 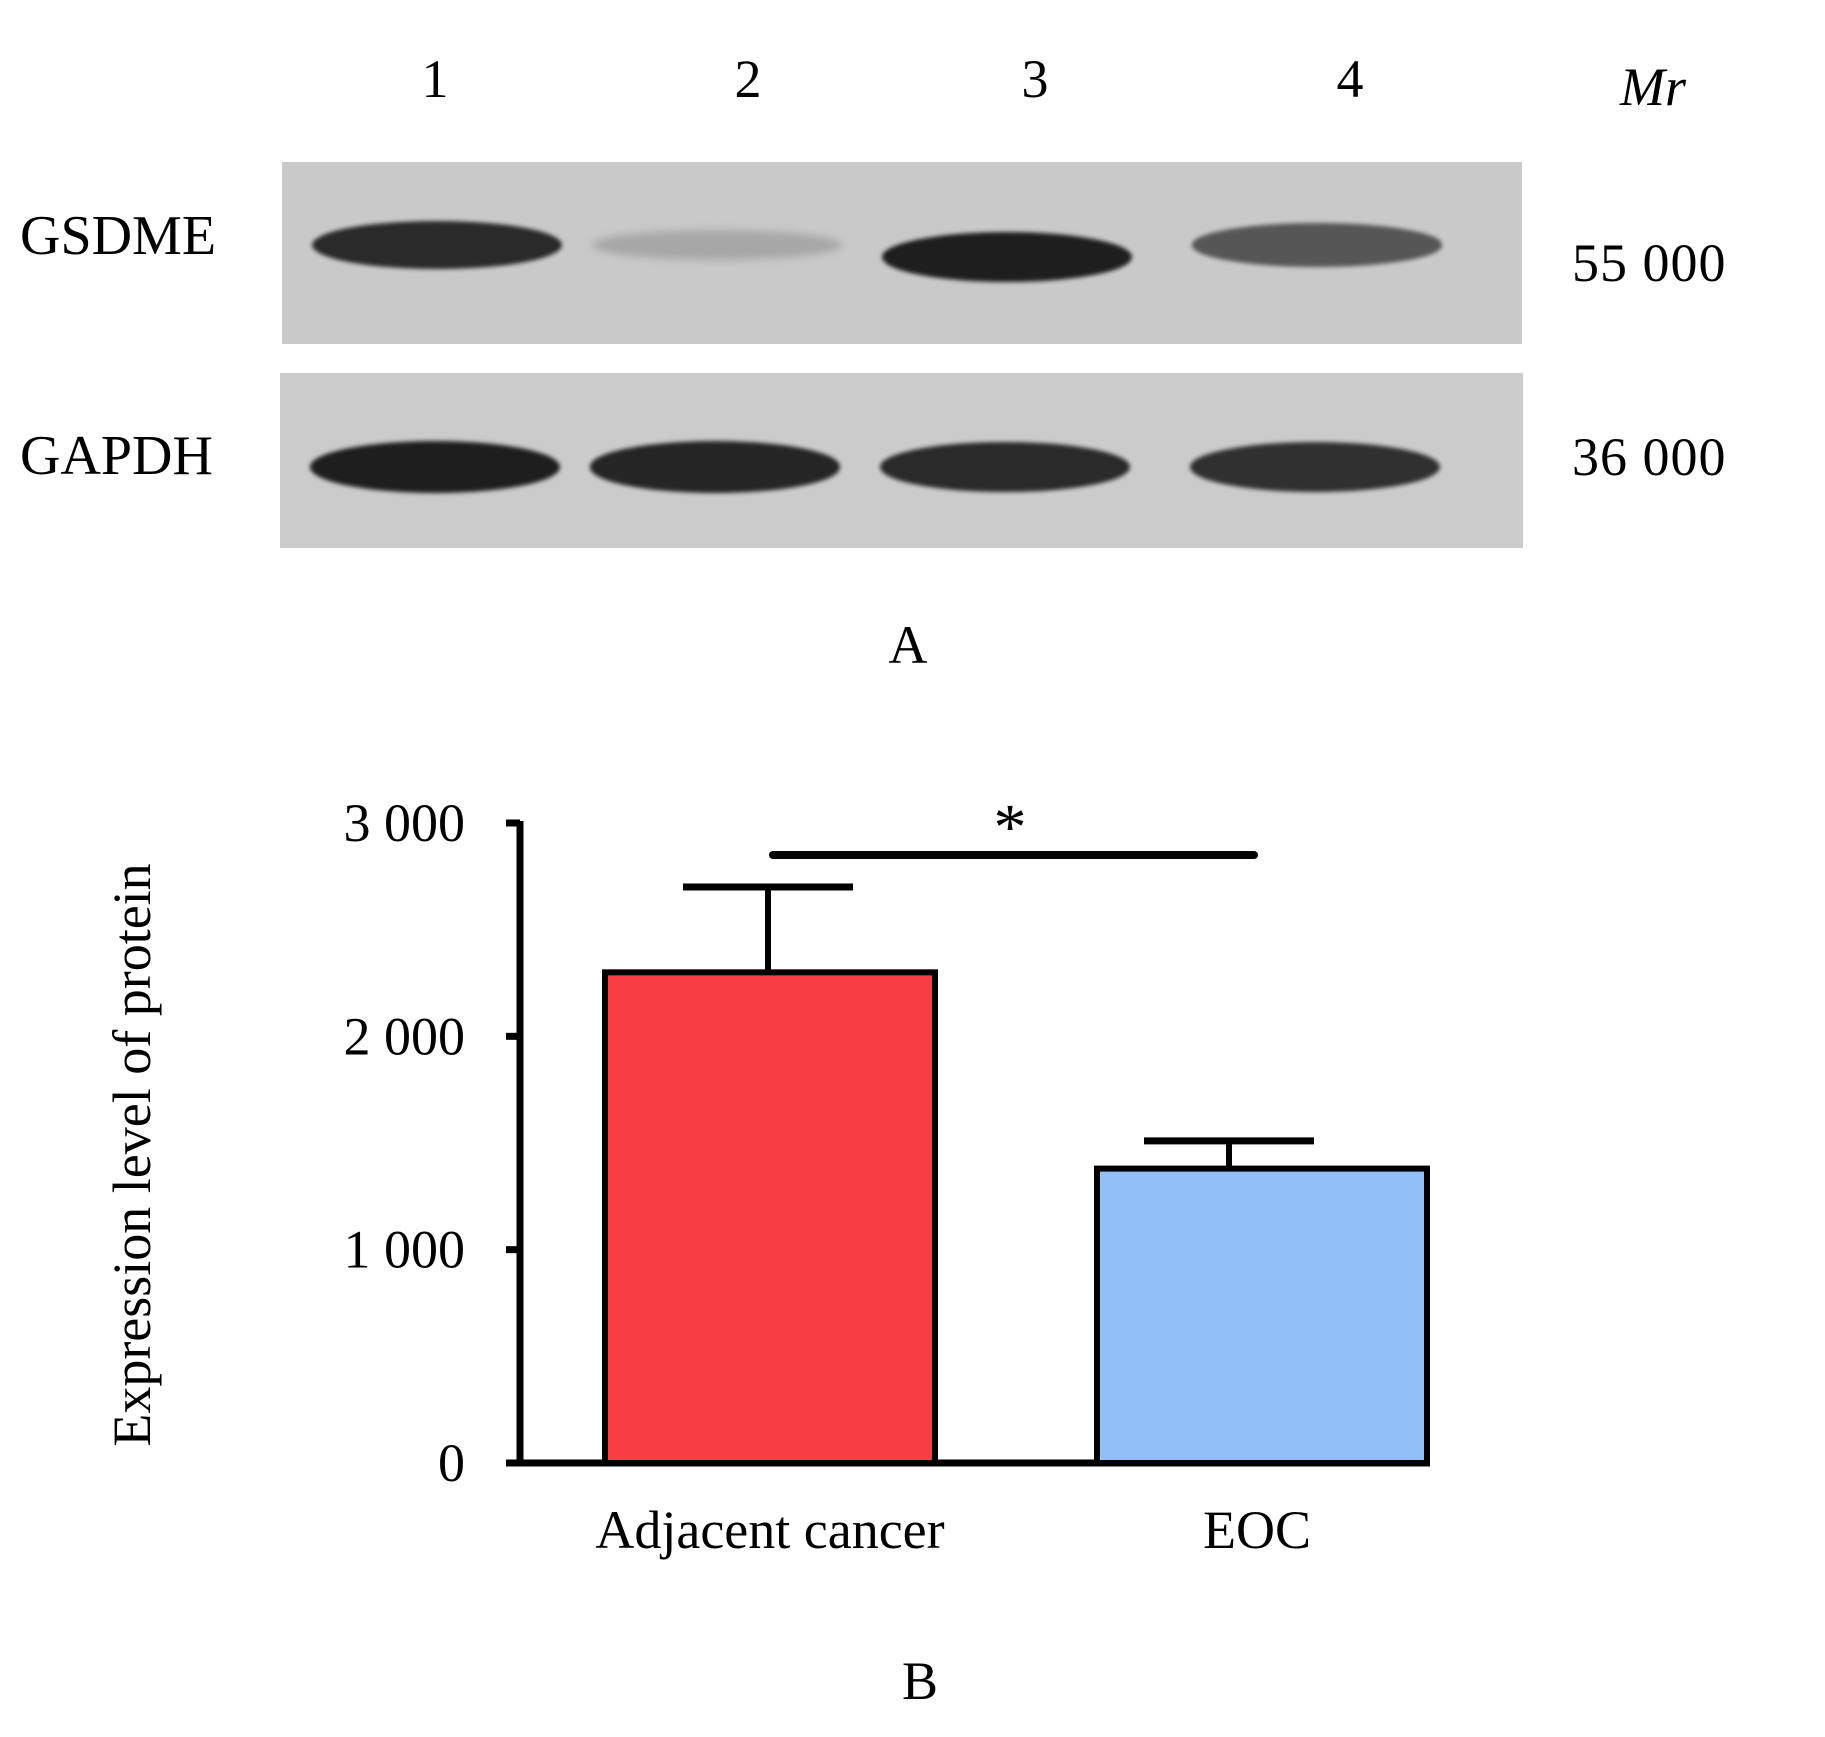 I want to click on blot-strip-gsdme, so click(x=902, y=253).